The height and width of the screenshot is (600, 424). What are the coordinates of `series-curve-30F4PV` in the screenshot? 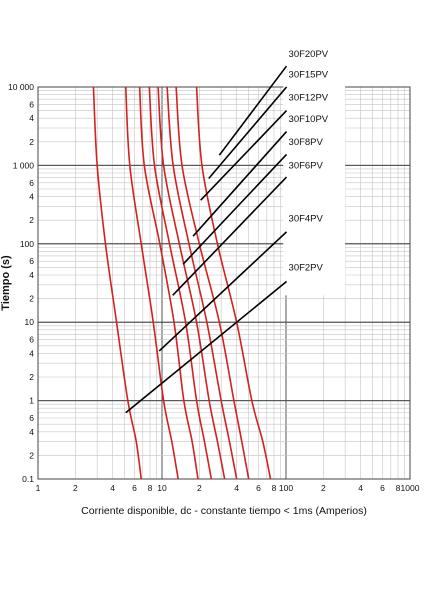 It's located at (151, 283).